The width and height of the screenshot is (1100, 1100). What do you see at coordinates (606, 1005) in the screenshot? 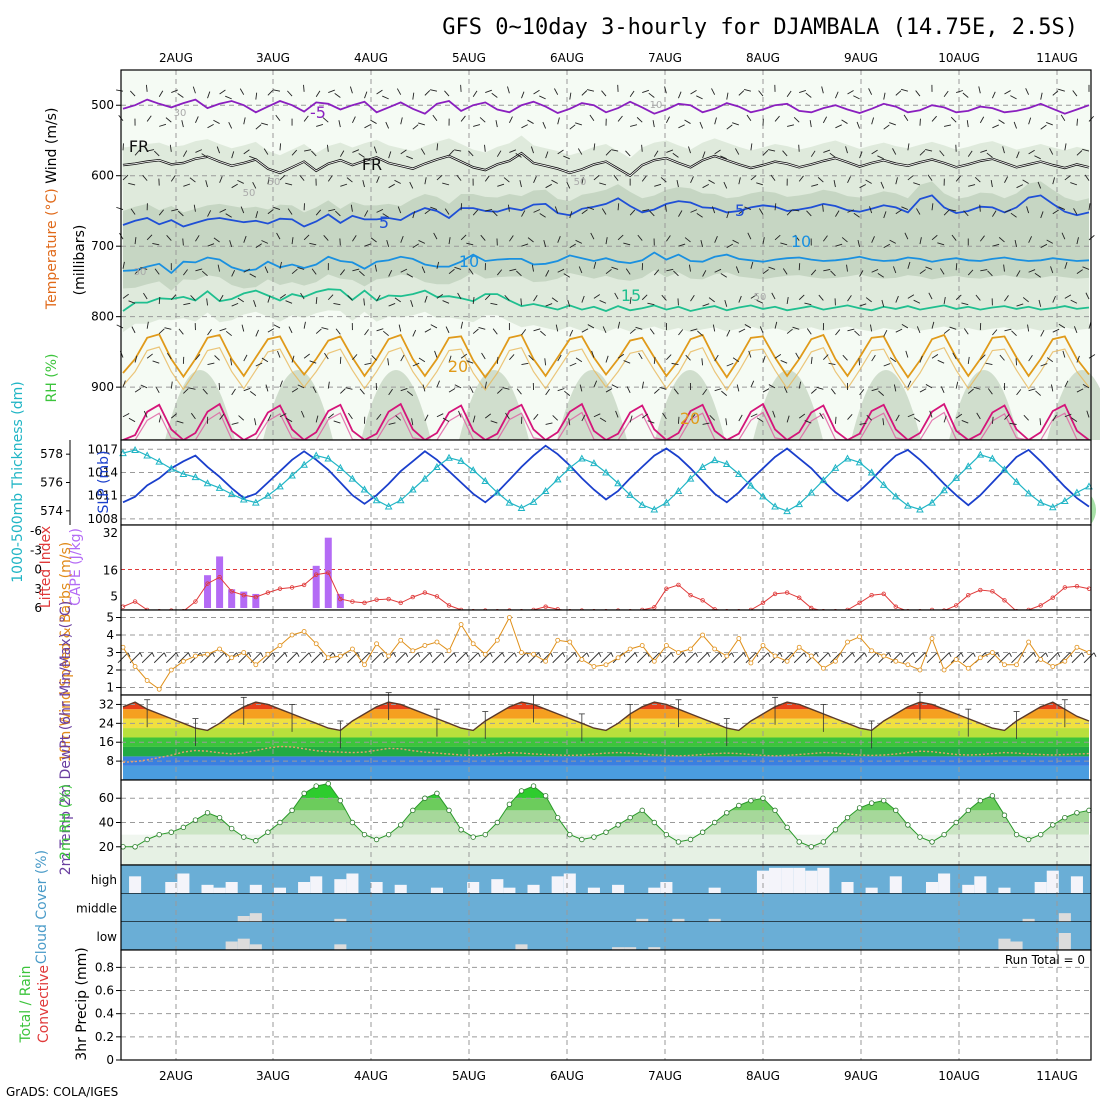
I see `precip-grid` at bounding box center [606, 1005].